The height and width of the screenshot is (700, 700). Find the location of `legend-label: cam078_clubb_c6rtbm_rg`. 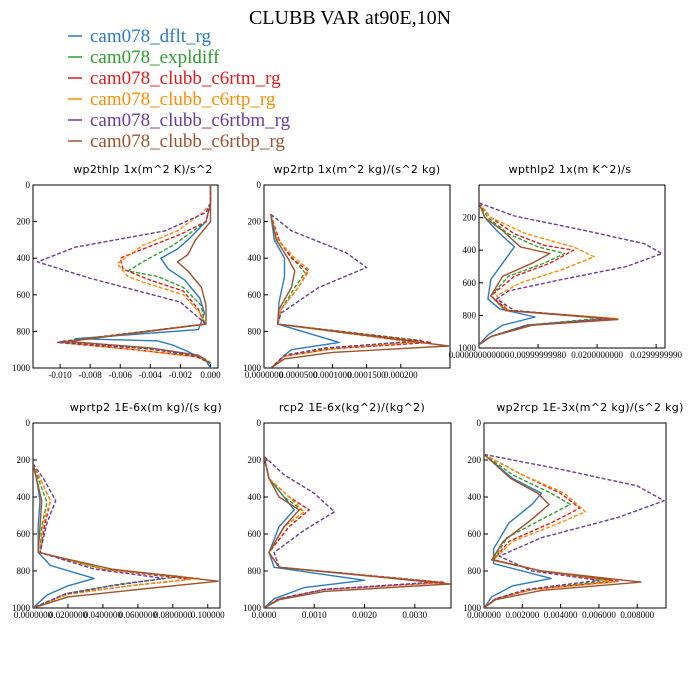

legend-label: cam078_clubb_c6rtbm_rg is located at coordinates (190, 120).